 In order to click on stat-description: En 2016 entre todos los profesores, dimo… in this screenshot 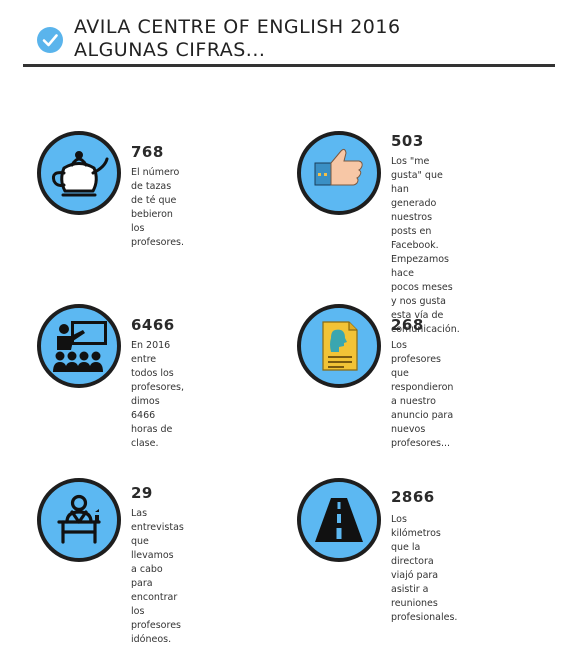, I will do `click(157, 395)`.